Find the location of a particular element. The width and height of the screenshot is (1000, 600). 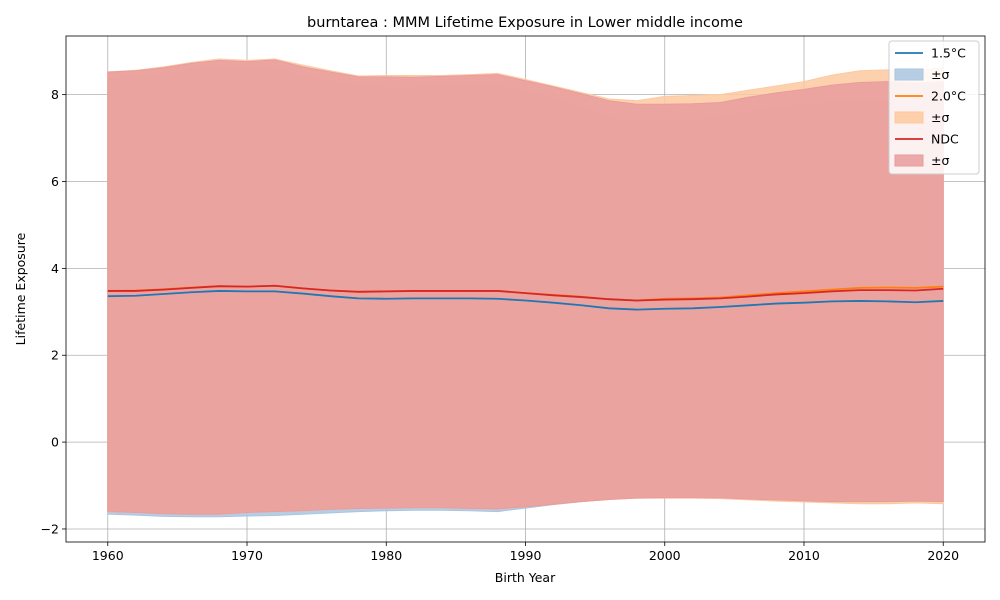

x-tick-label: 1980 is located at coordinates (386, 555).